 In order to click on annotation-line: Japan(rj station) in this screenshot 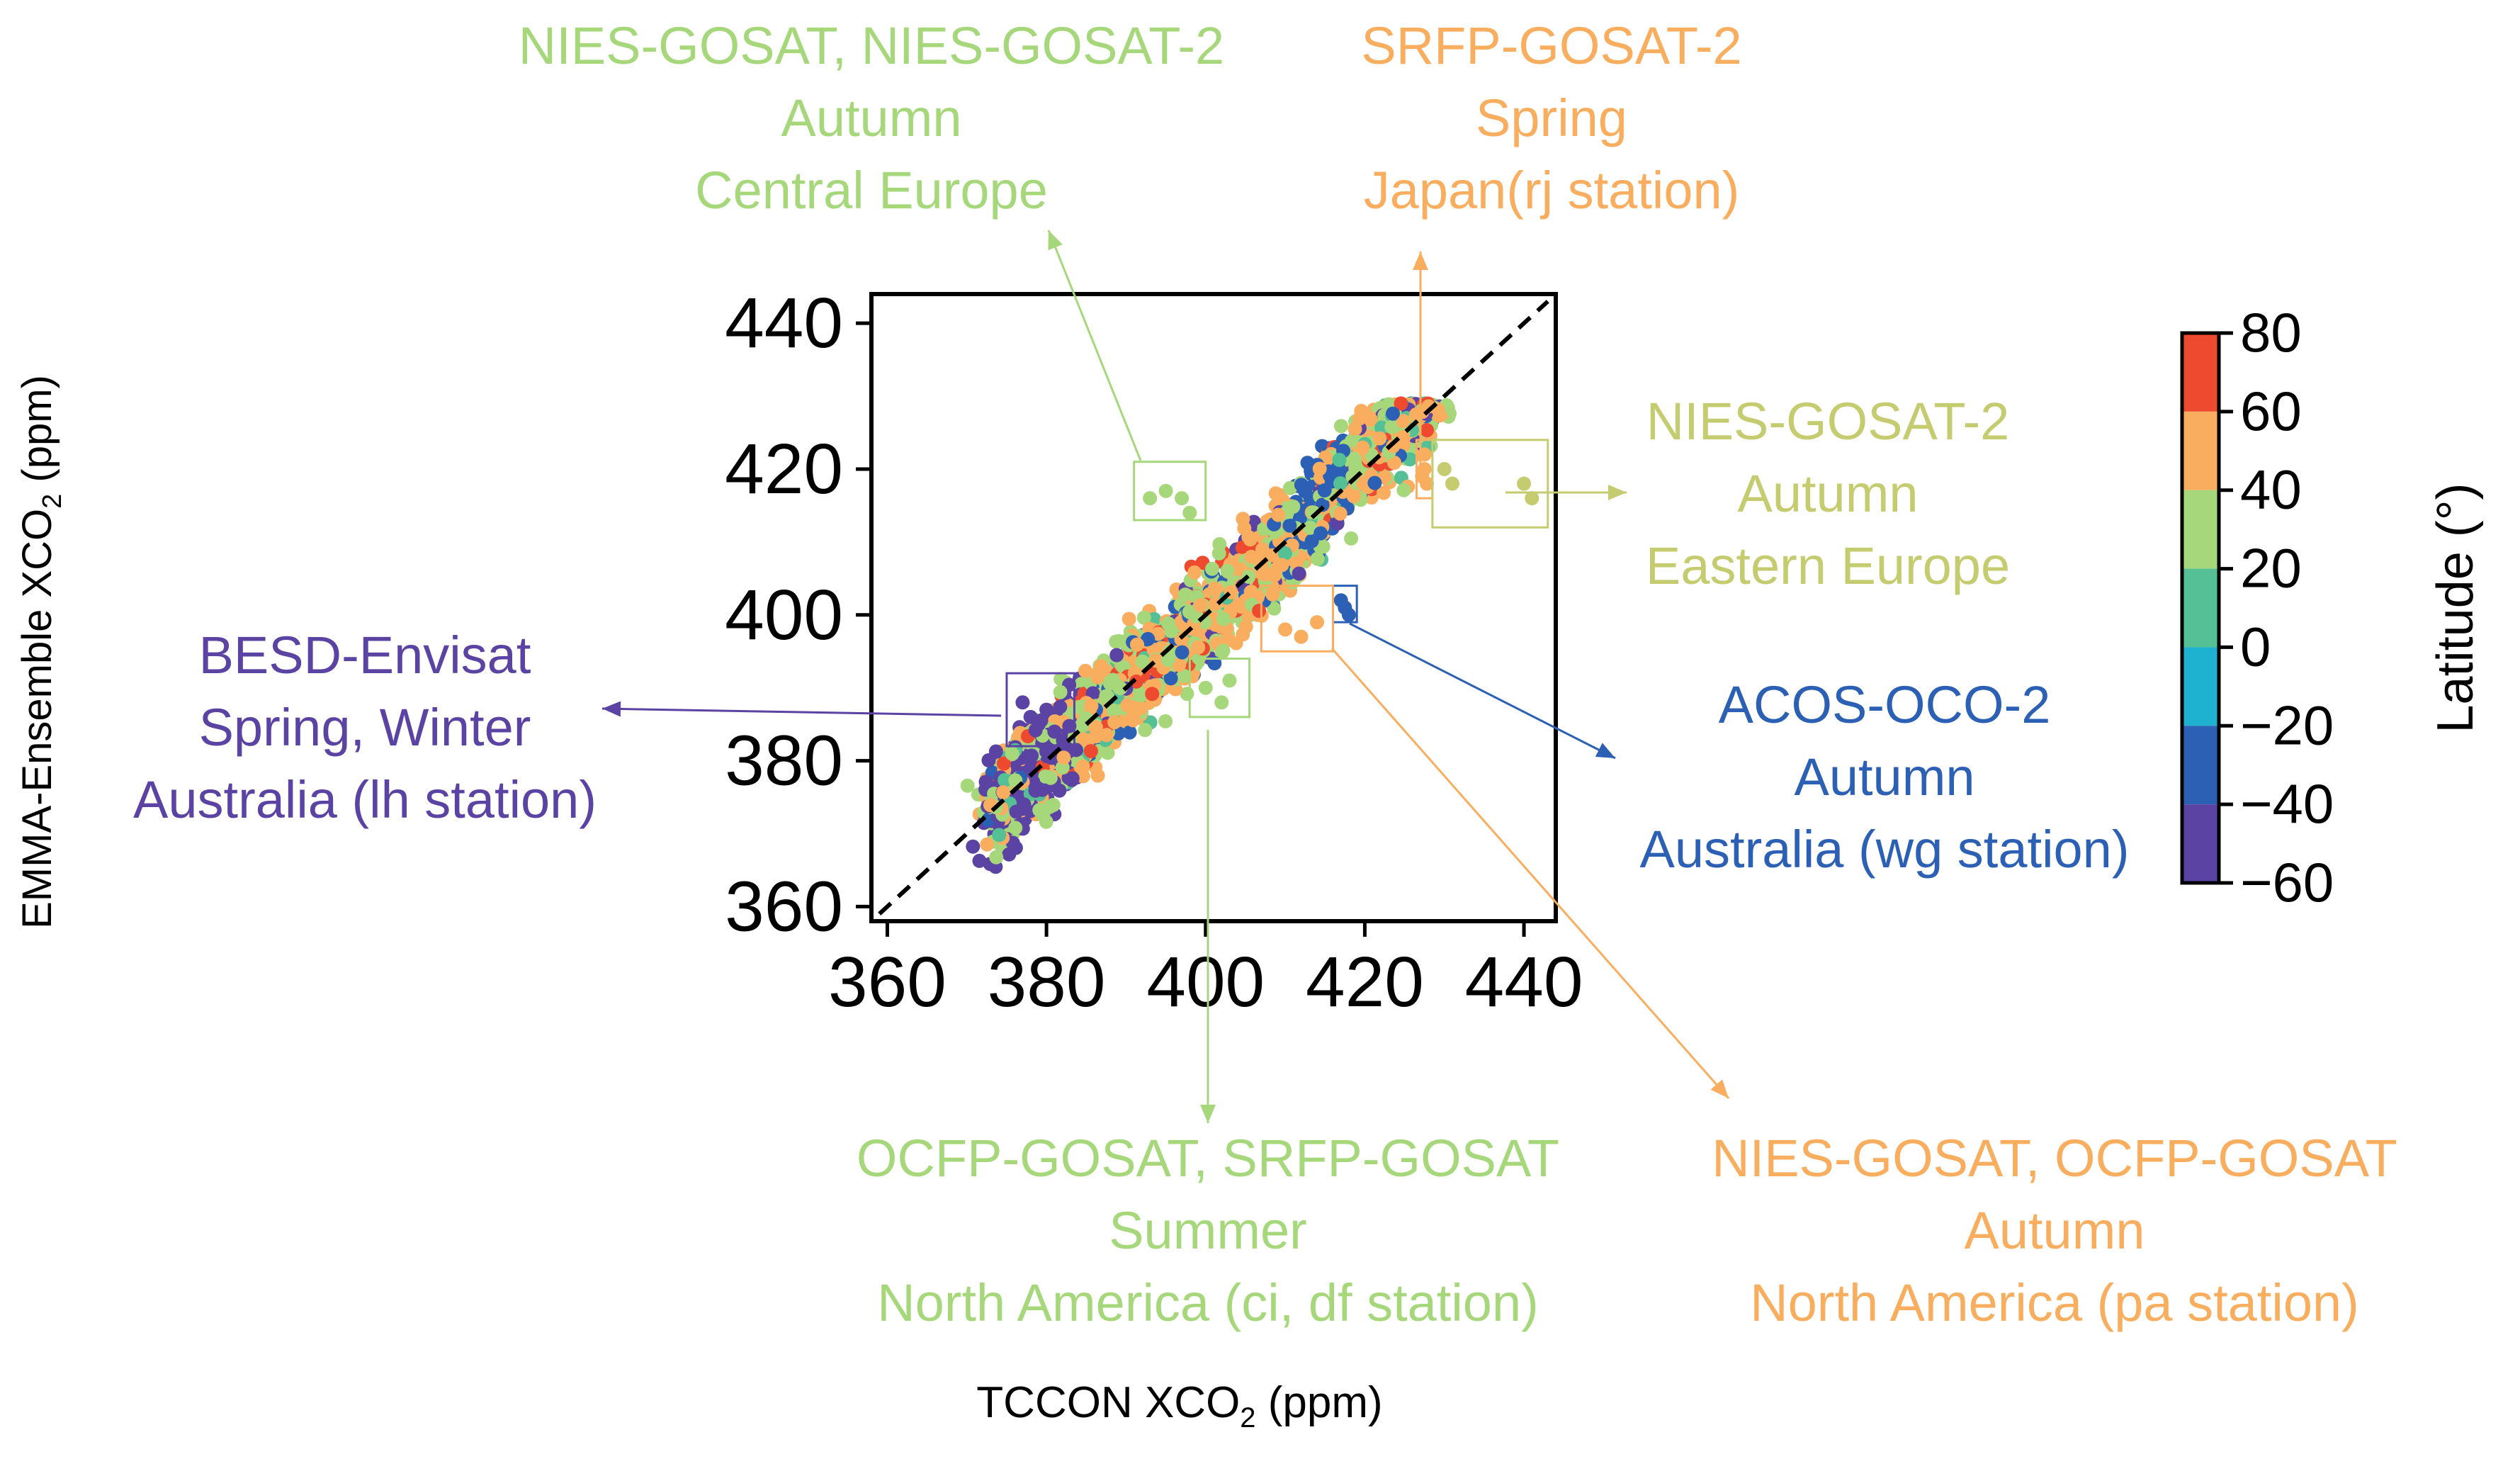, I will do `click(1552, 190)`.